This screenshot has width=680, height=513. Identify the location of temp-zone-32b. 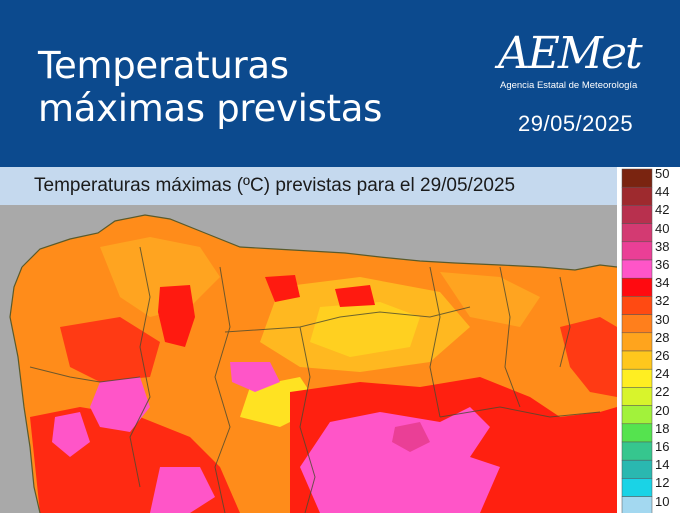
(282, 288).